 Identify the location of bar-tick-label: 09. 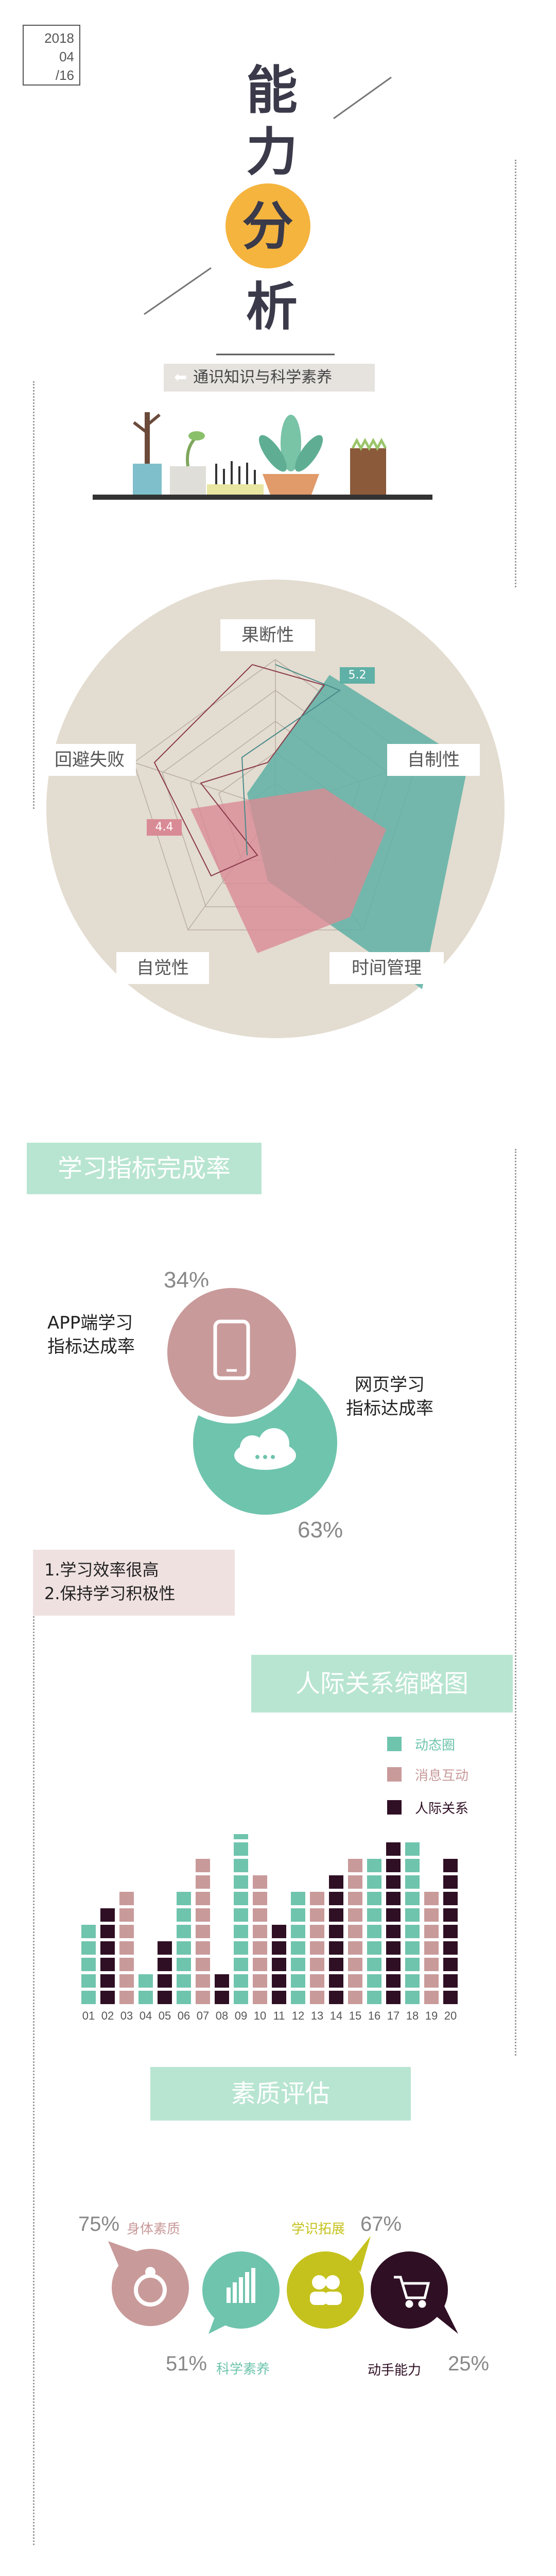
(241, 2015).